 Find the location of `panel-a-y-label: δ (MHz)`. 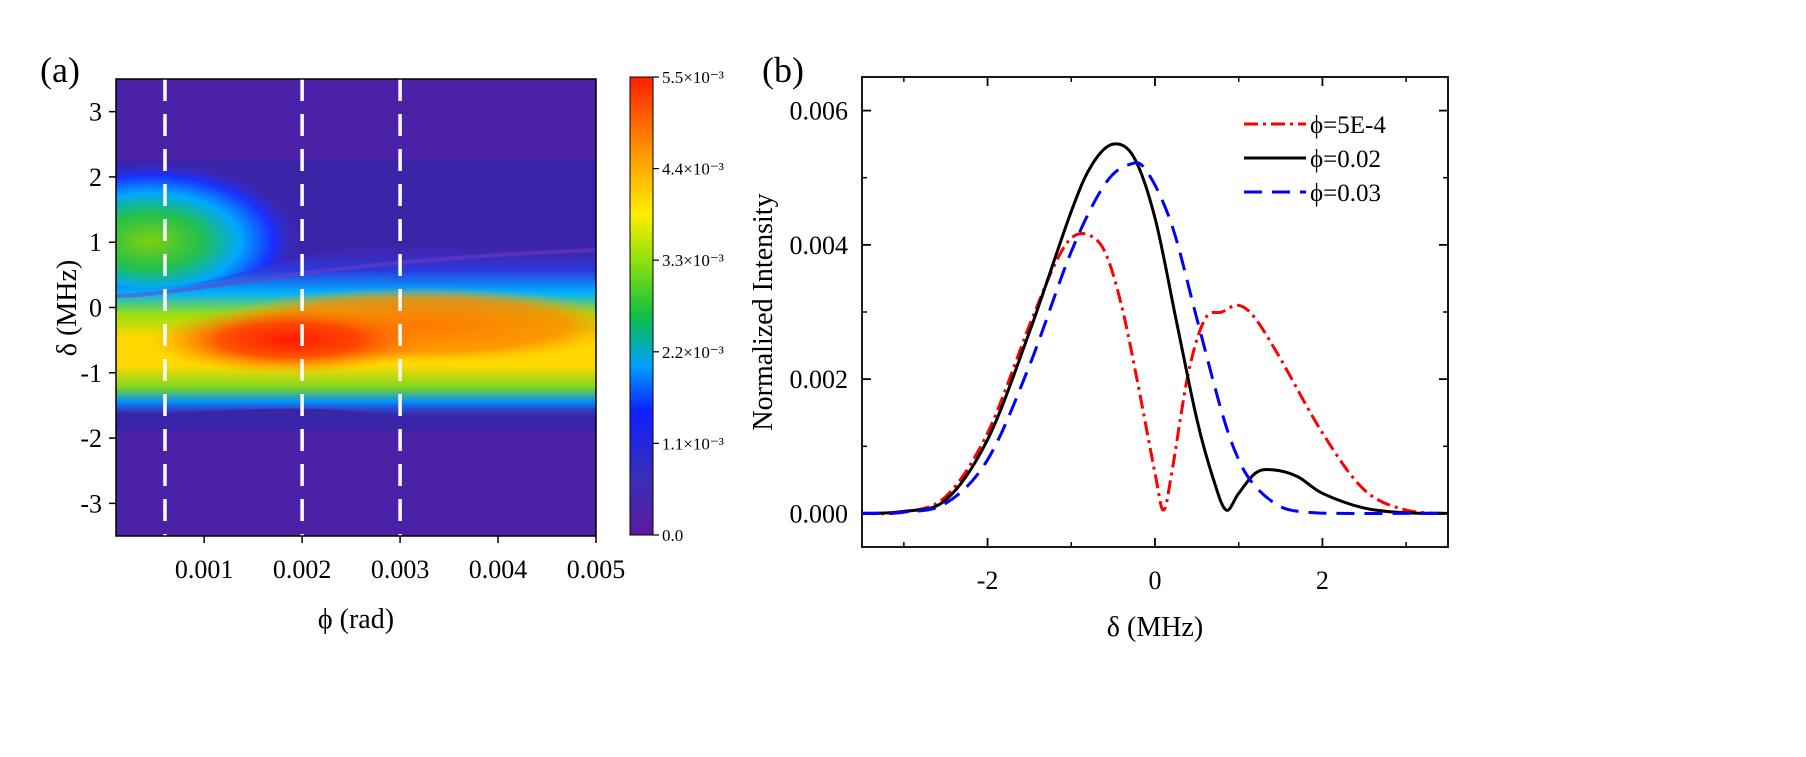

panel-a-y-label: δ (MHz) is located at coordinates (67, 308).